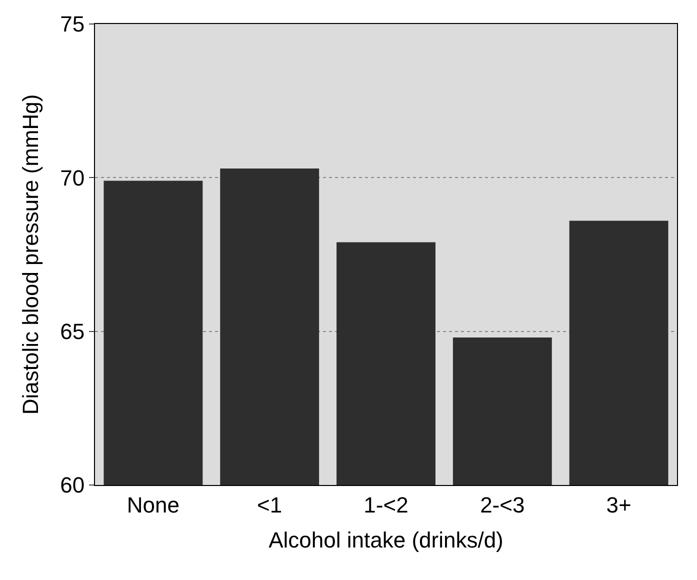 This screenshot has height=580, width=697. What do you see at coordinates (72, 485) in the screenshot?
I see `y-tick-label: 60` at bounding box center [72, 485].